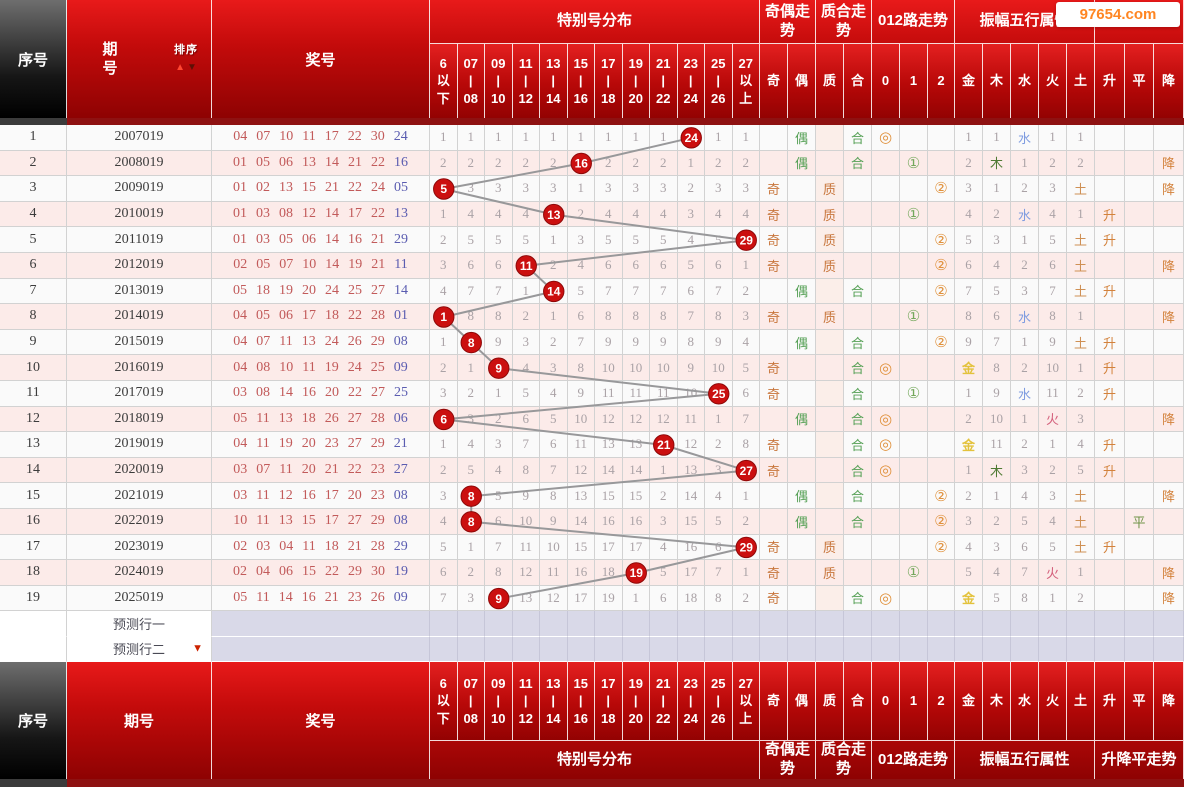 This screenshot has width=1184, height=787. Describe the element at coordinates (969, 189) in the screenshot. I see `five-element-cell: 3` at that location.